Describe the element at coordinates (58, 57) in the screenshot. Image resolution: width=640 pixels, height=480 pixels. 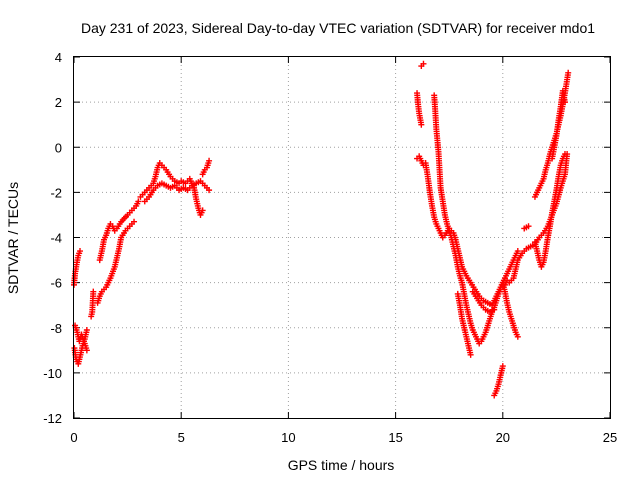
I see `y-tick-label: 4` at that location.